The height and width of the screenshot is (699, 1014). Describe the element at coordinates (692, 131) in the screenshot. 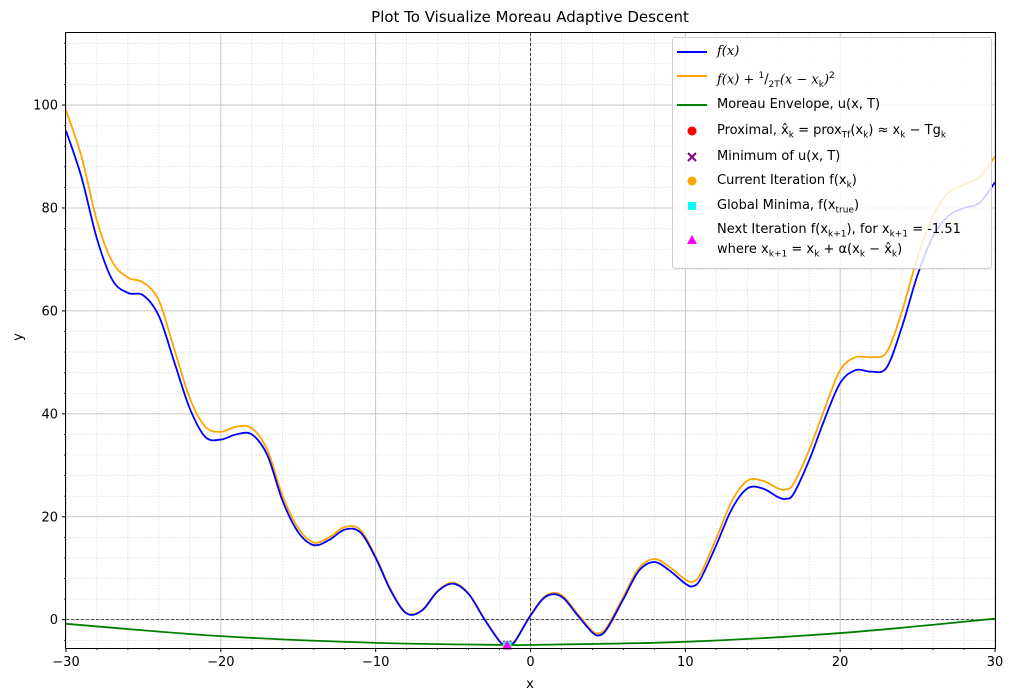

I see `legend-swatch-red-circle` at that location.